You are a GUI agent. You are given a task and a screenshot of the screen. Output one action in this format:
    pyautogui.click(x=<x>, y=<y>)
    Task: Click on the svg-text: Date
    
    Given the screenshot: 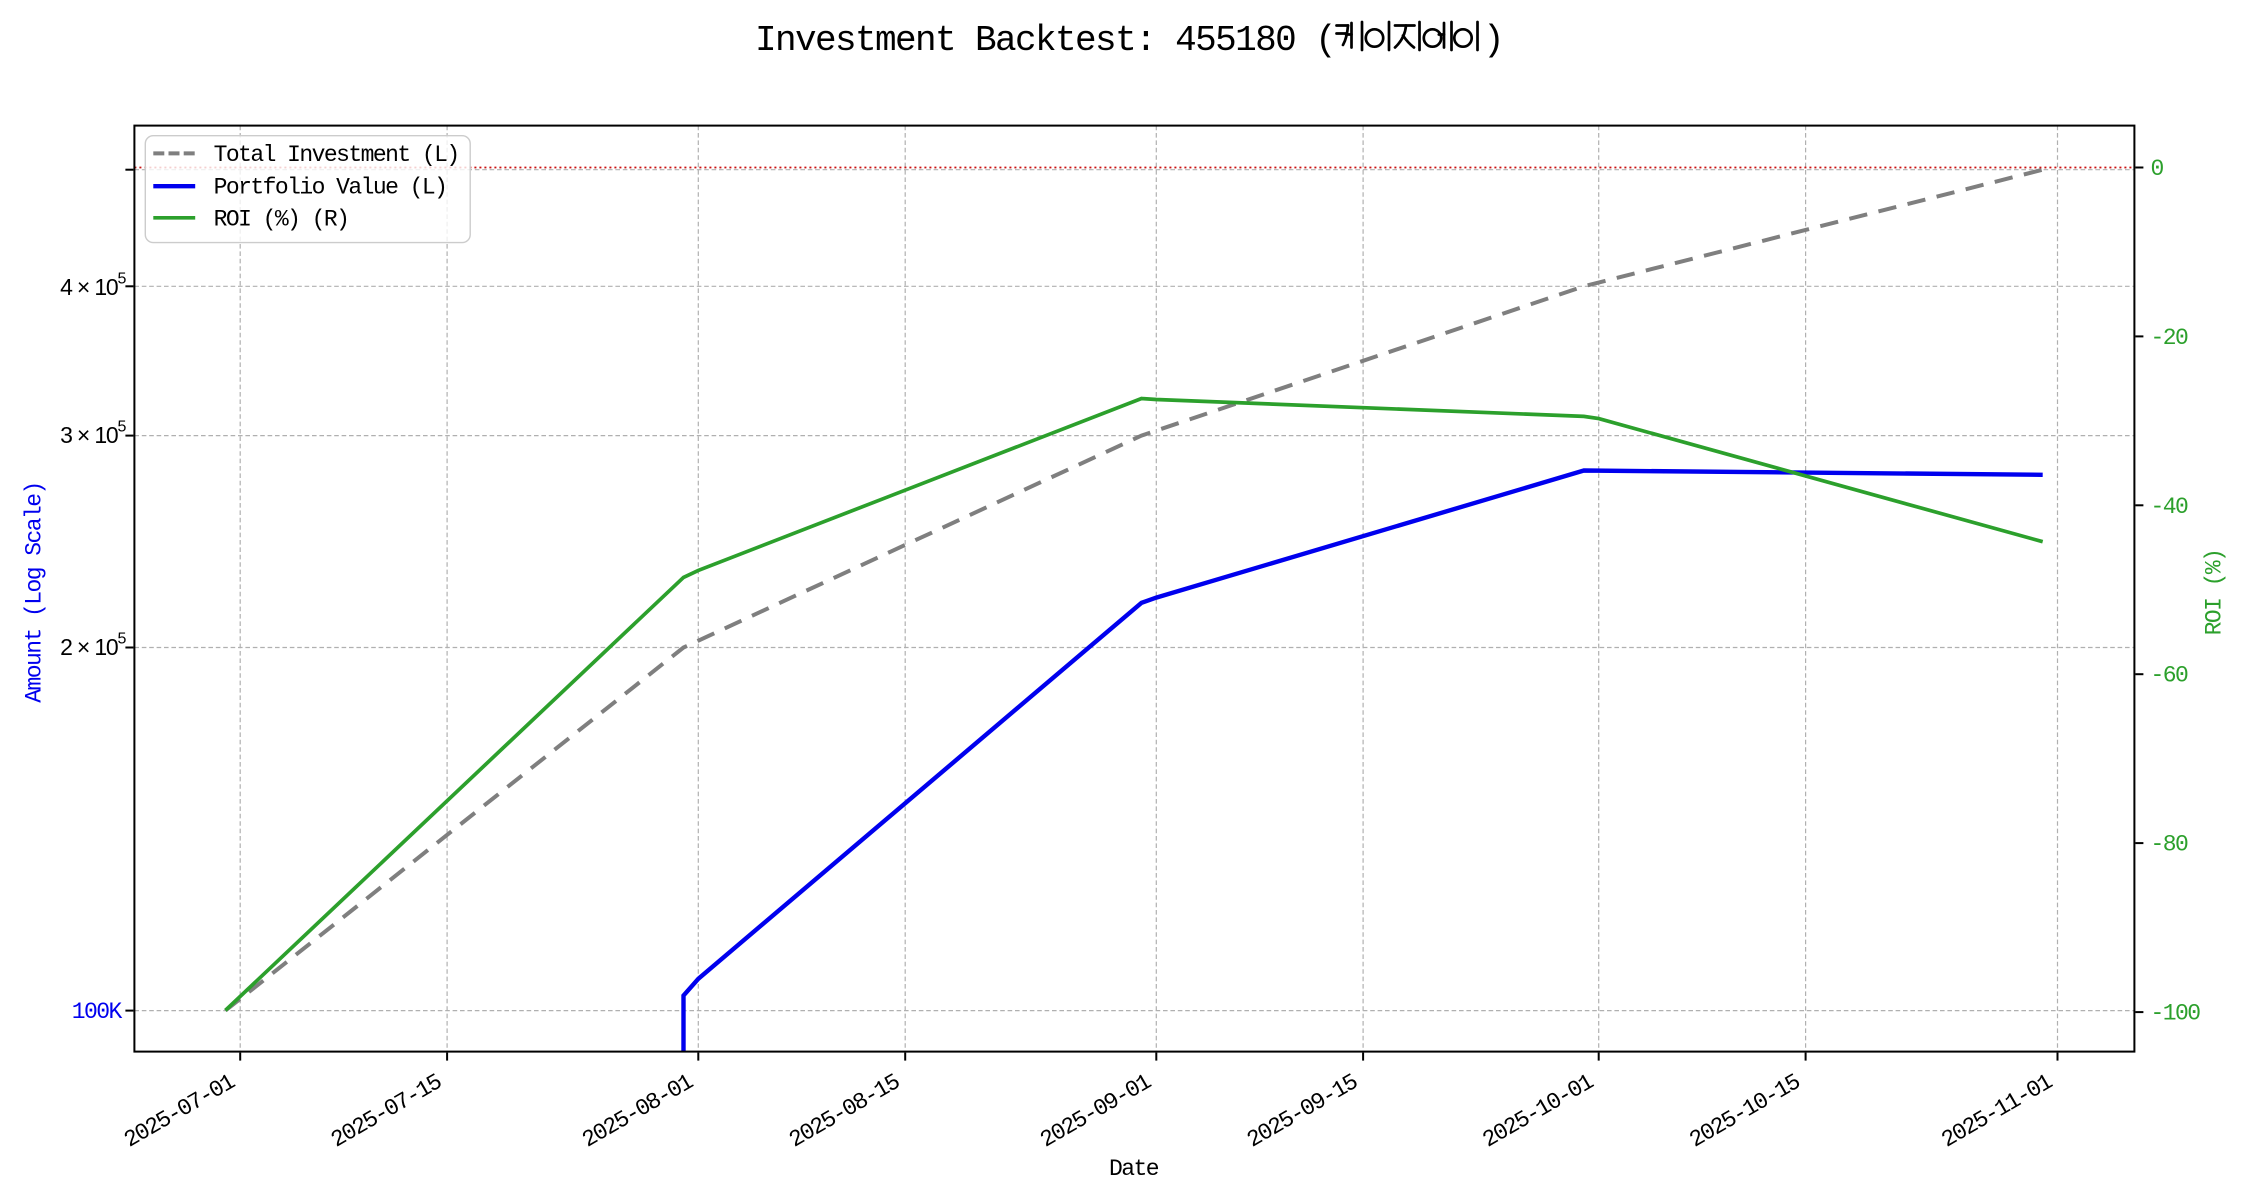 What is the action you would take?
    pyautogui.click(x=1134, y=1169)
    